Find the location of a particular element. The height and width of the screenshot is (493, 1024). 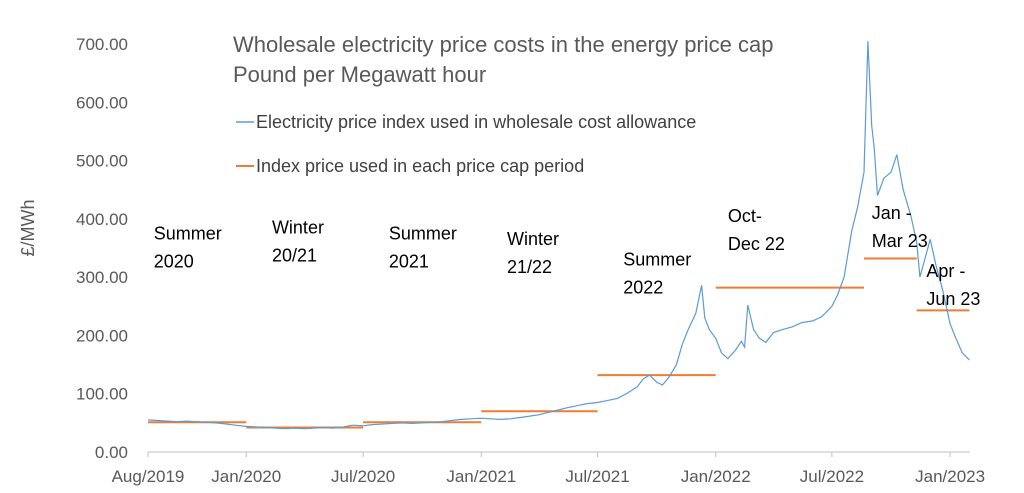

period-label: 20/21 is located at coordinates (294, 255).